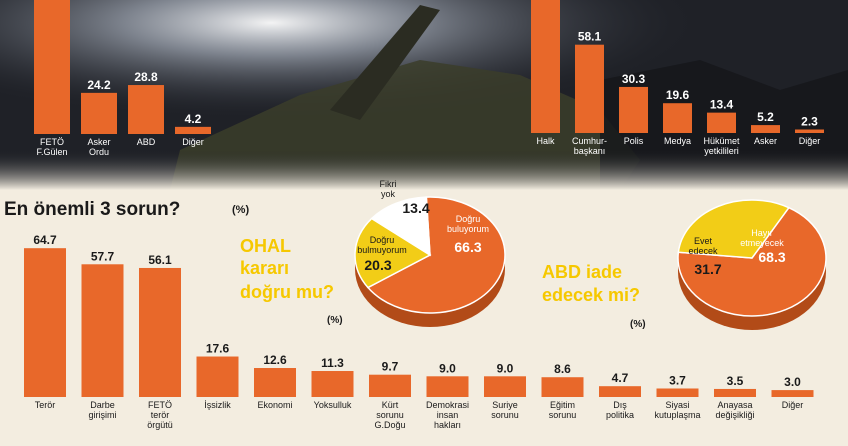 The image size is (848, 446). Describe the element at coordinates (467, 247) in the screenshot. I see `pie-ohal-slice-value-0: 66.3` at that location.